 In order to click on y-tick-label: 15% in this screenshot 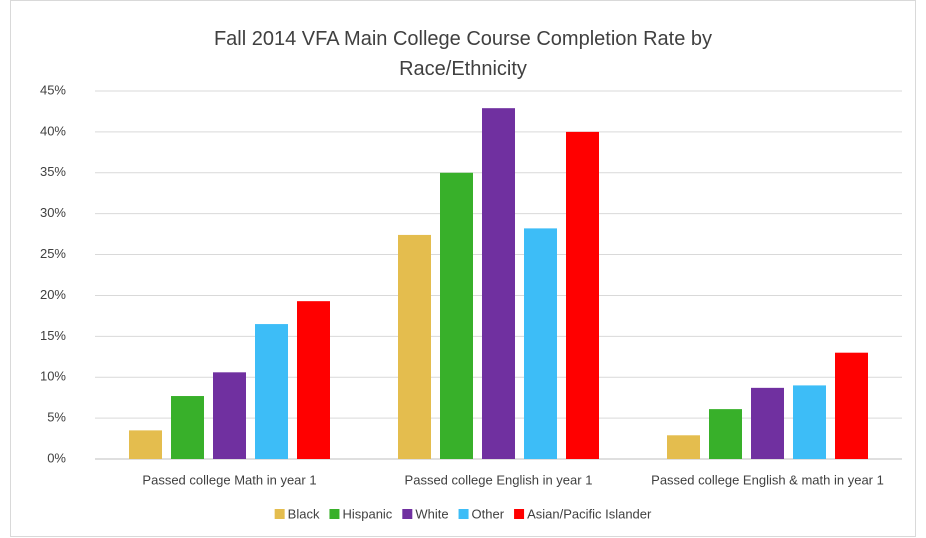, I will do `click(53, 335)`.